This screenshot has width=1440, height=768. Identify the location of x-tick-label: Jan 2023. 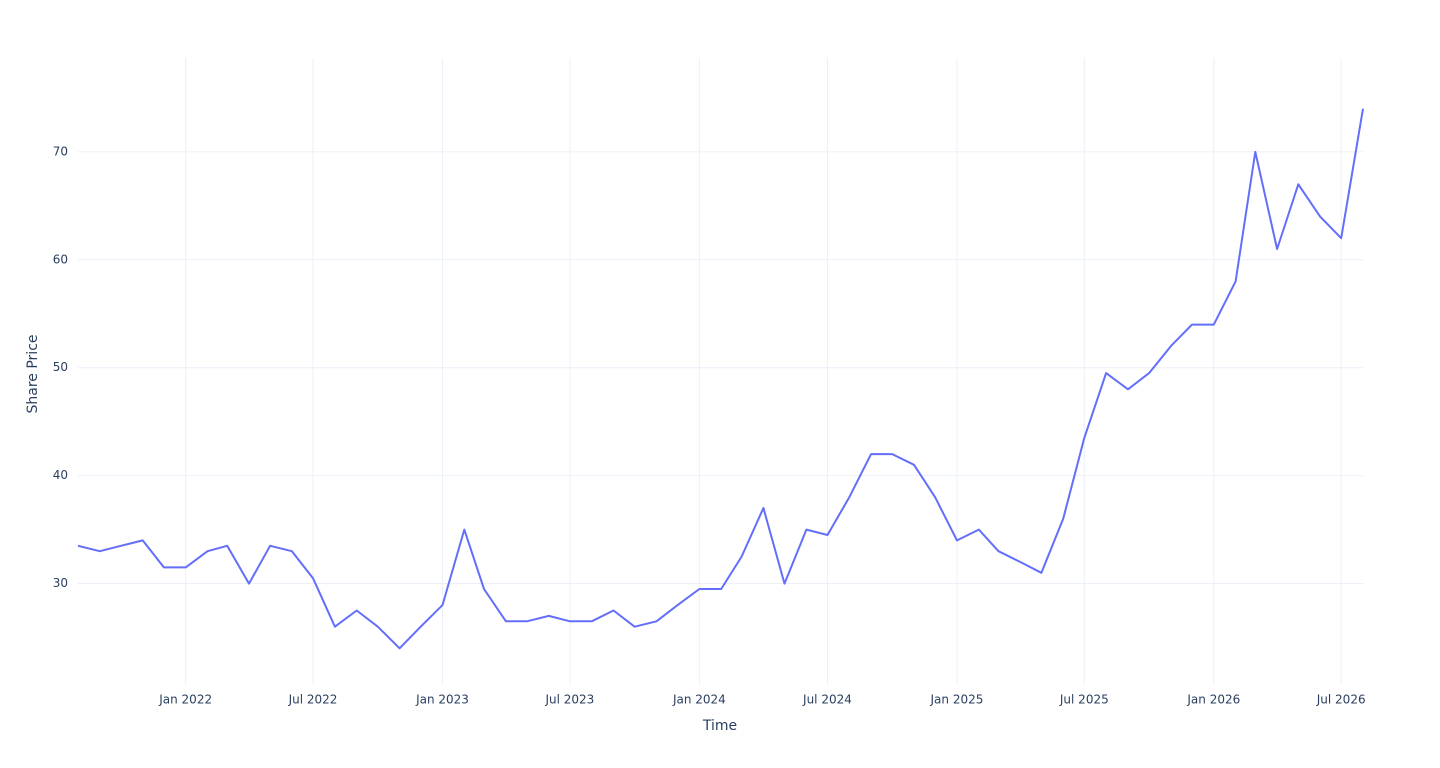
(442, 700).